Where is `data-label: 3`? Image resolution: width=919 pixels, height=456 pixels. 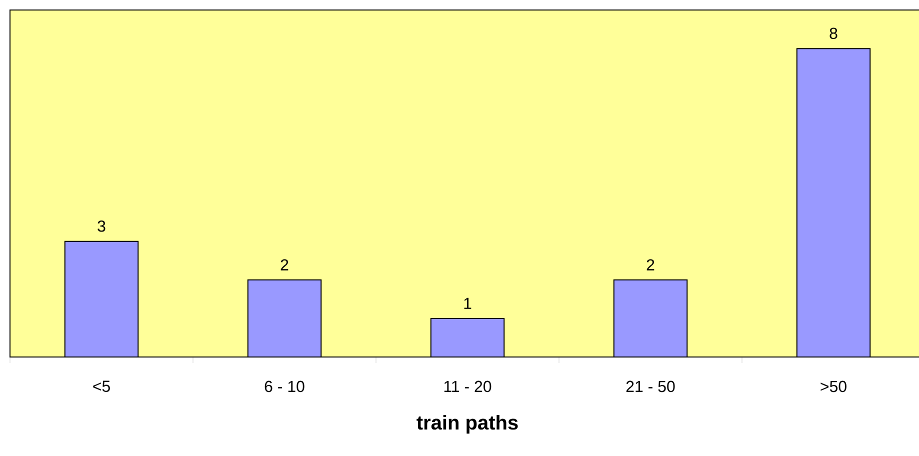 data-label: 3 is located at coordinates (102, 226).